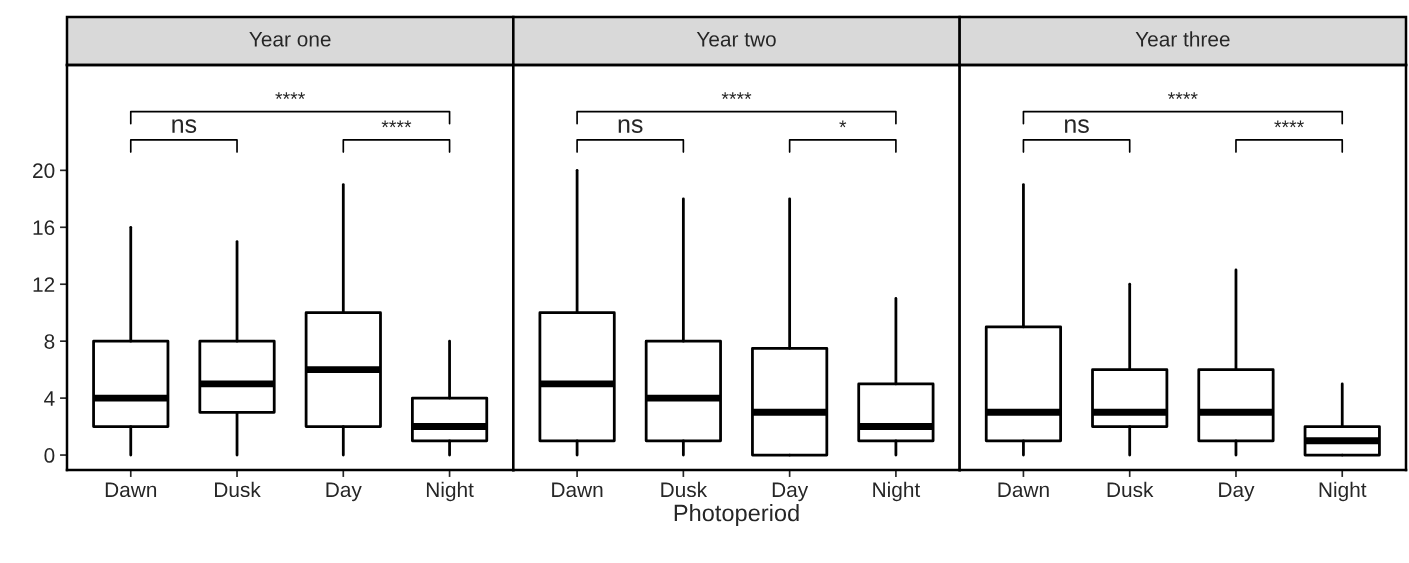 The height and width of the screenshot is (563, 1409). Describe the element at coordinates (290, 39) in the screenshot. I see `chart-title: Year one` at that location.